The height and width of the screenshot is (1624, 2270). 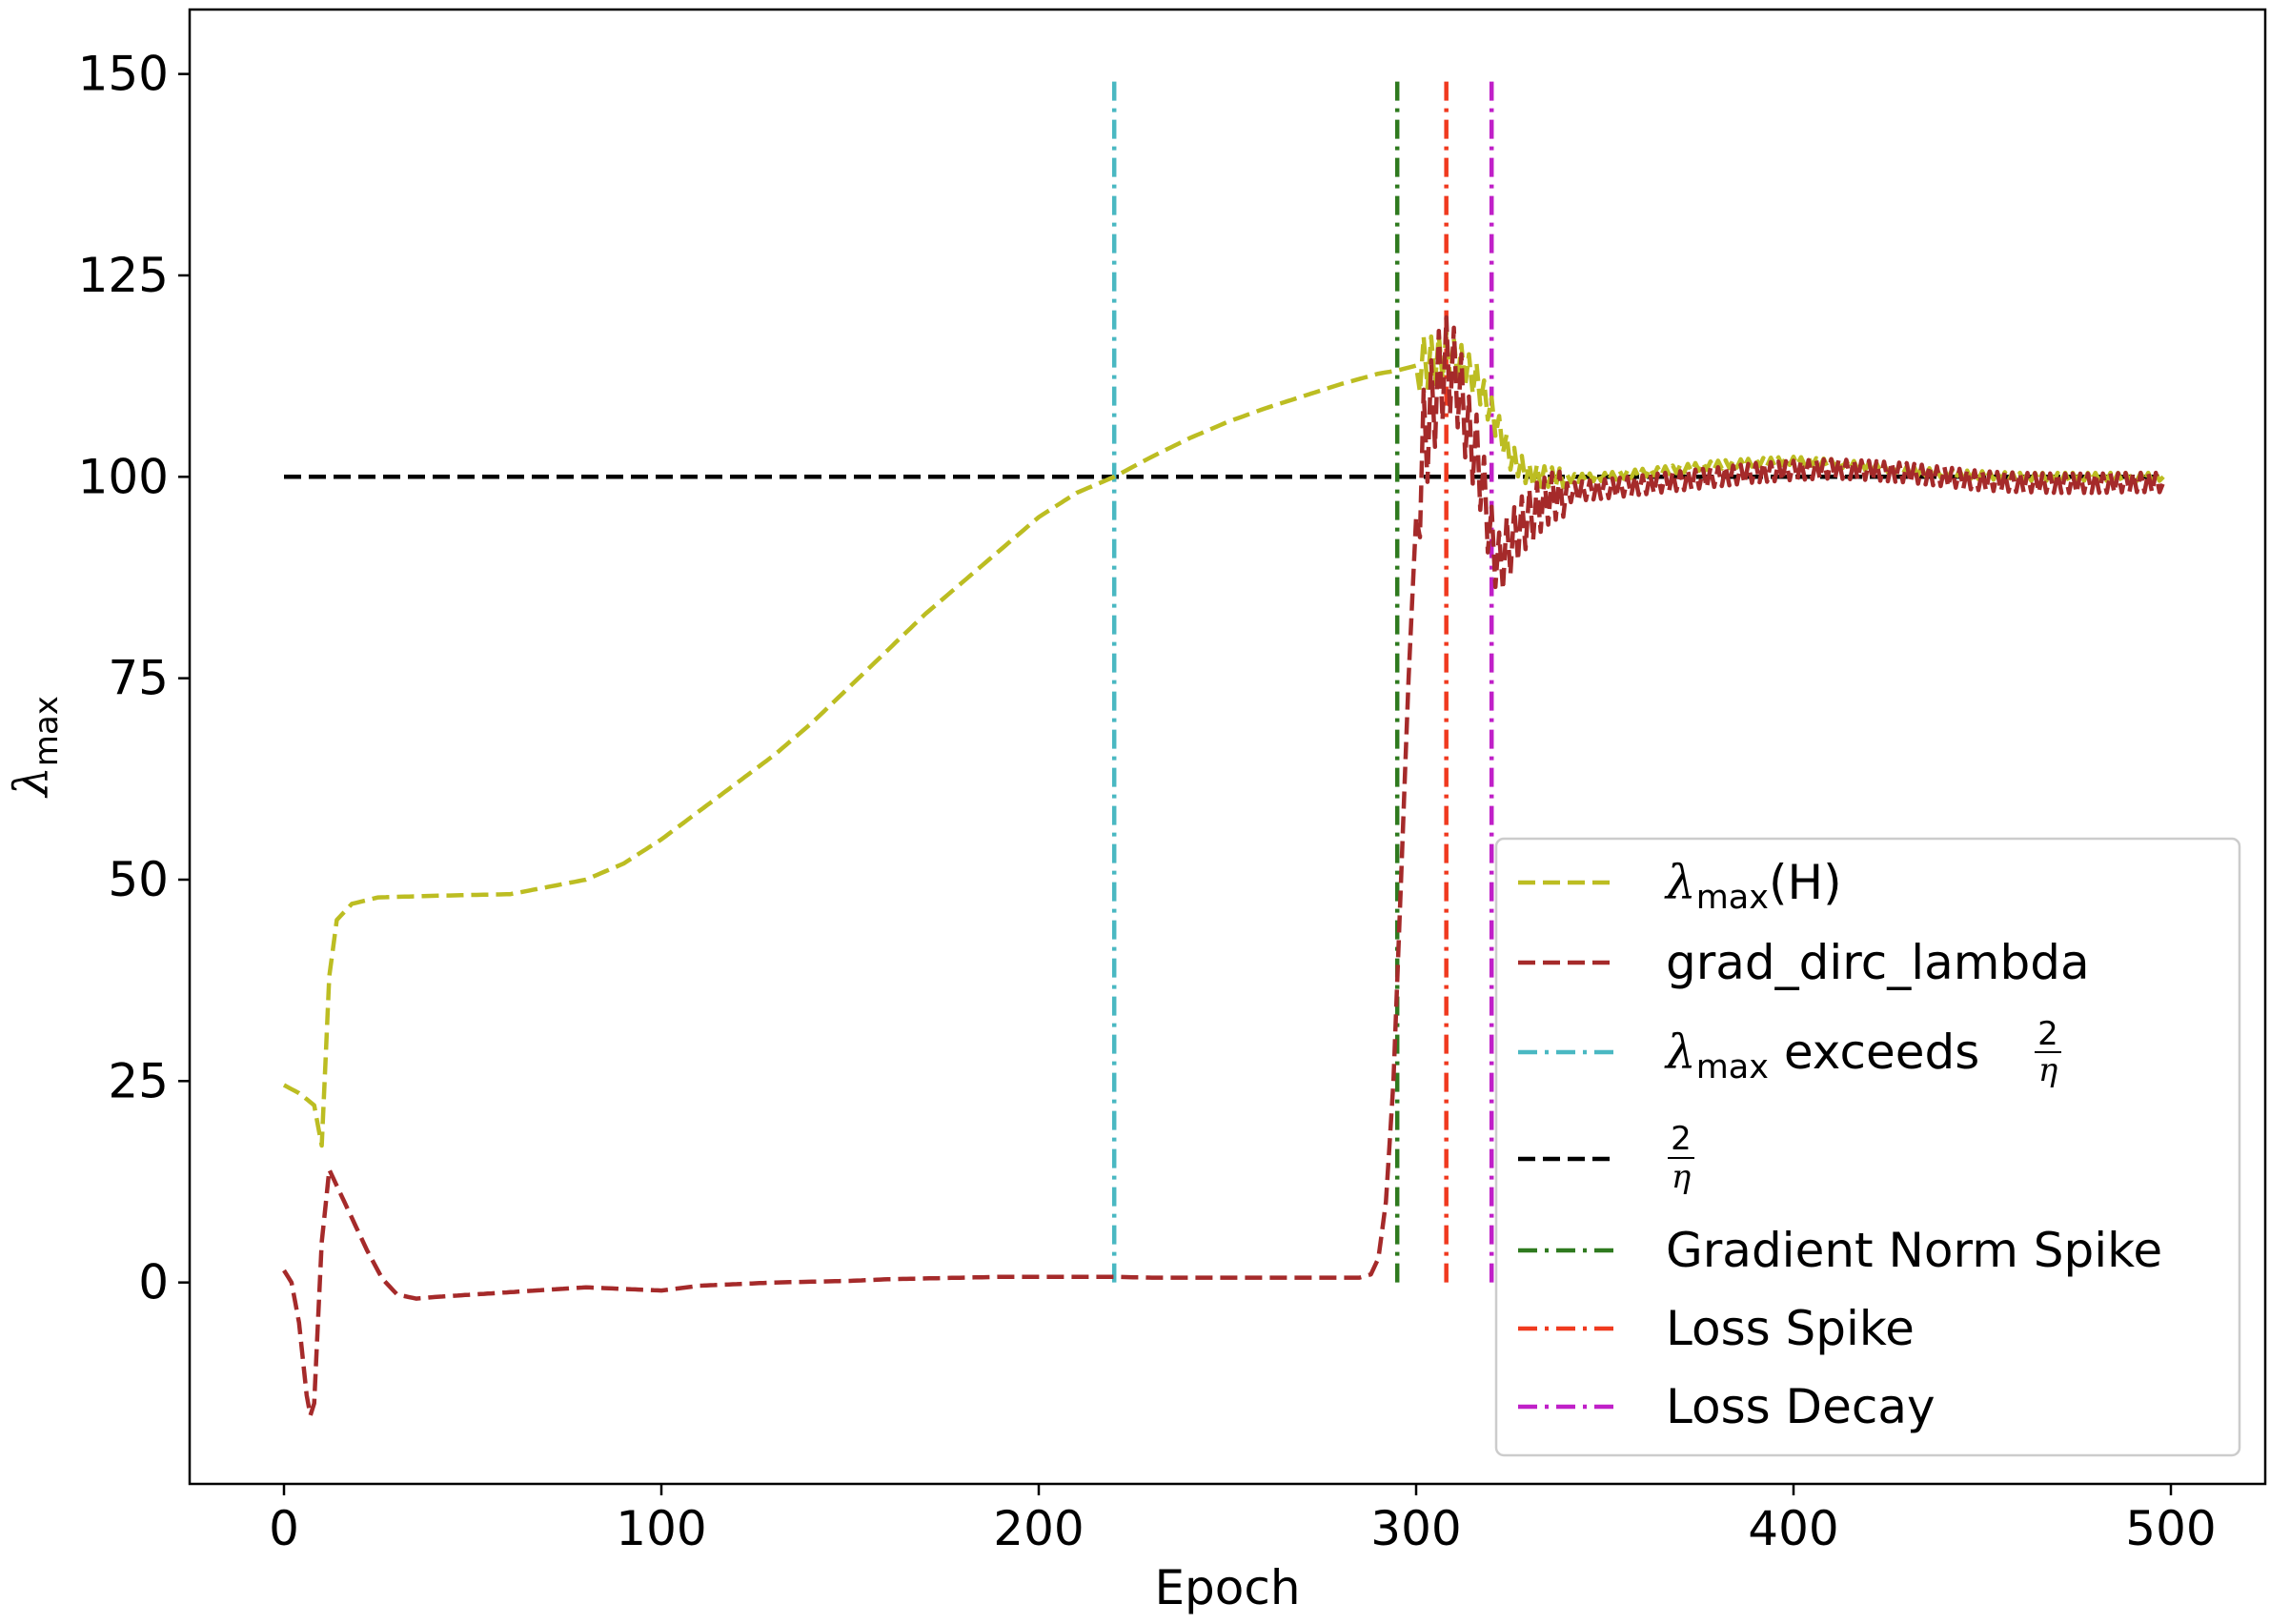 What do you see at coordinates (1682, 1177) in the screenshot?
I see `legend-frac-den-two-over-eta: η` at bounding box center [1682, 1177].